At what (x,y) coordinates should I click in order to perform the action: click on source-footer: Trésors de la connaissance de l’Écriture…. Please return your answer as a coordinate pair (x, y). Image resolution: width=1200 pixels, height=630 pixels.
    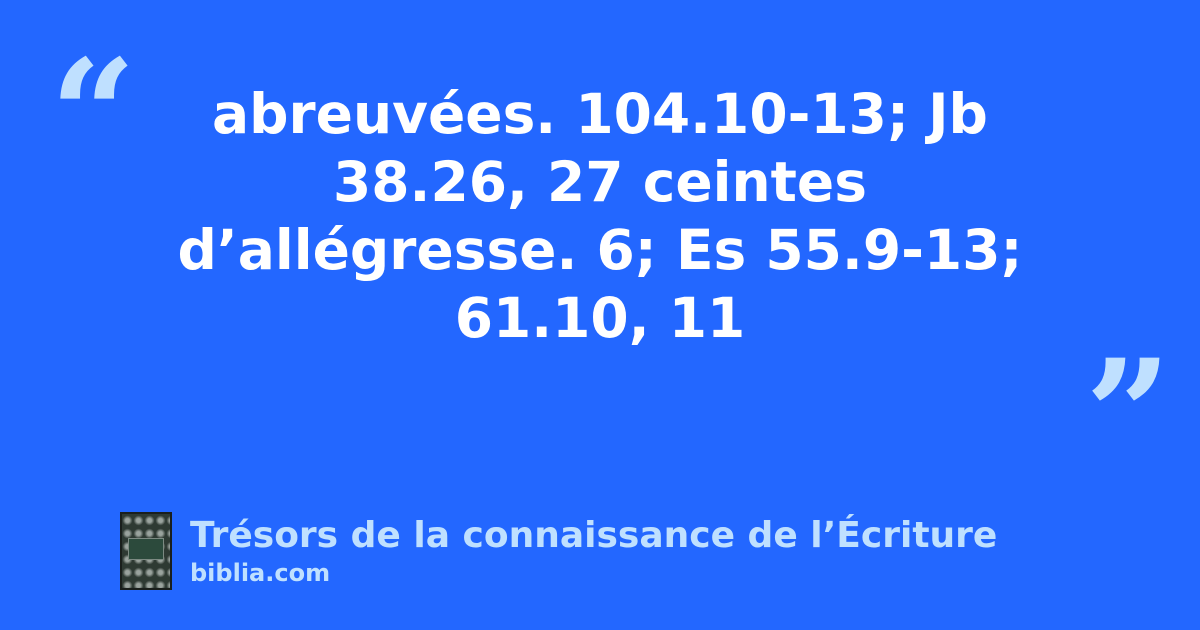
    Looking at the image, I should click on (558, 551).